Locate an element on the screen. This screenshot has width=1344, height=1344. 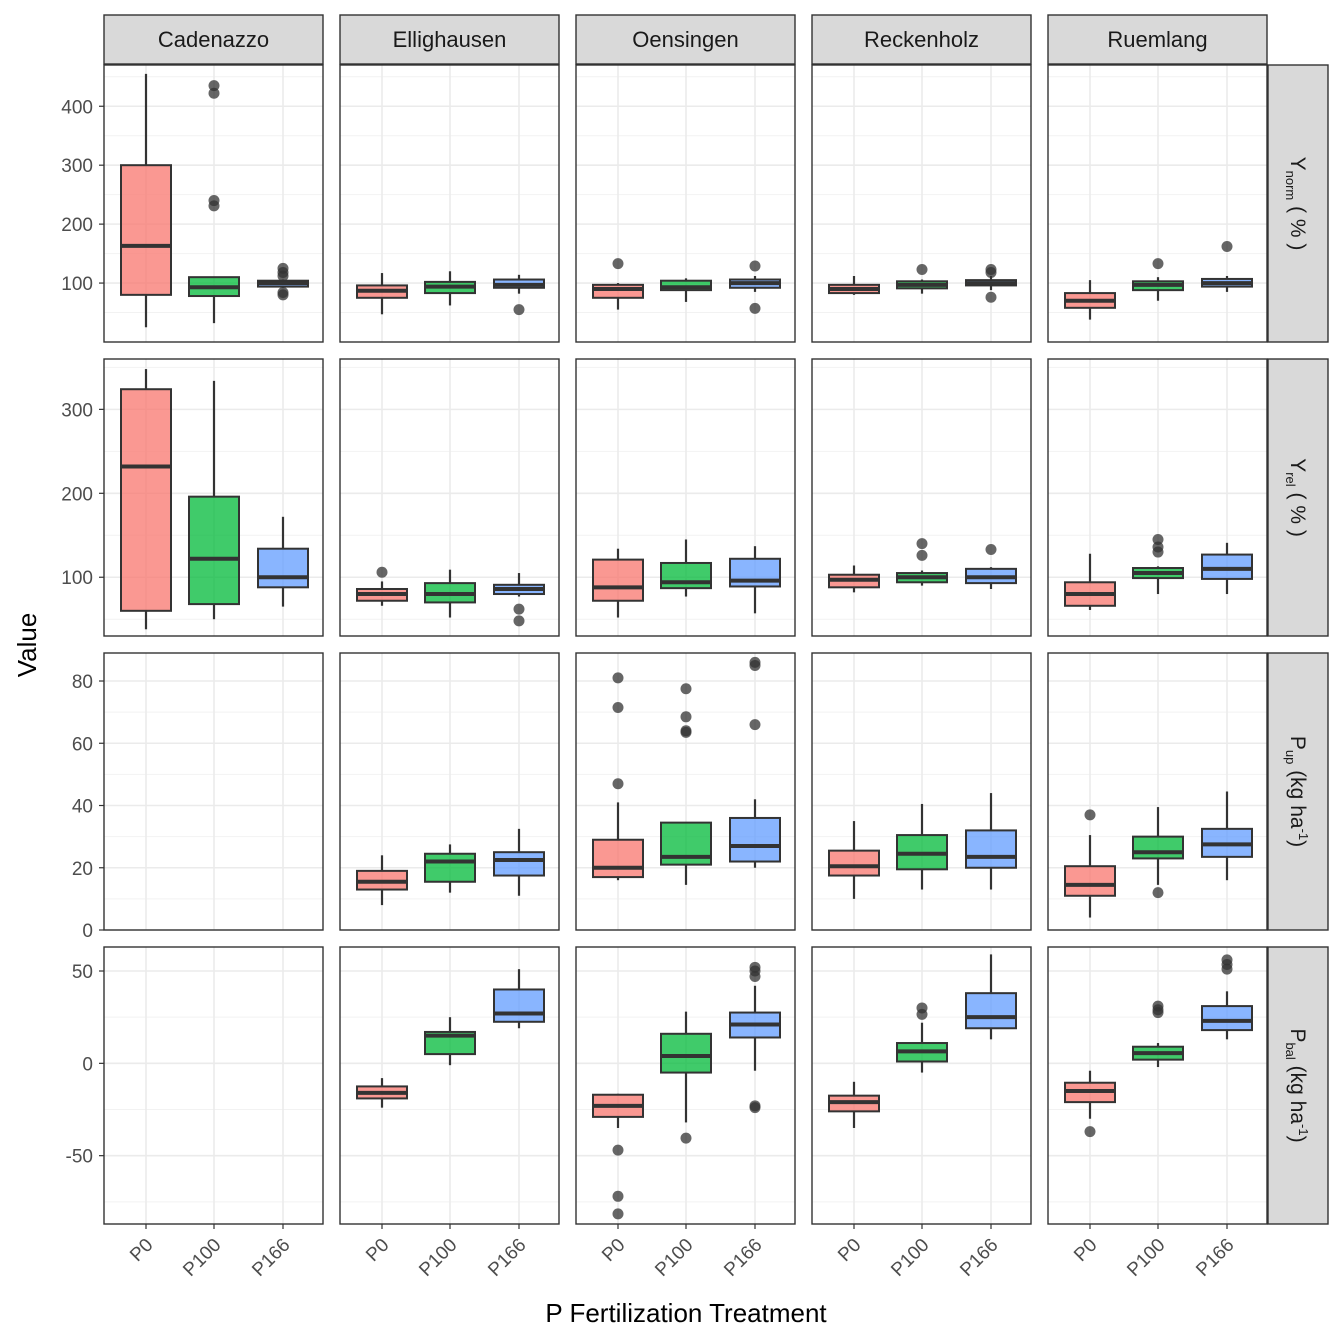
facet-strip-ellighausen is located at coordinates (449, 39).